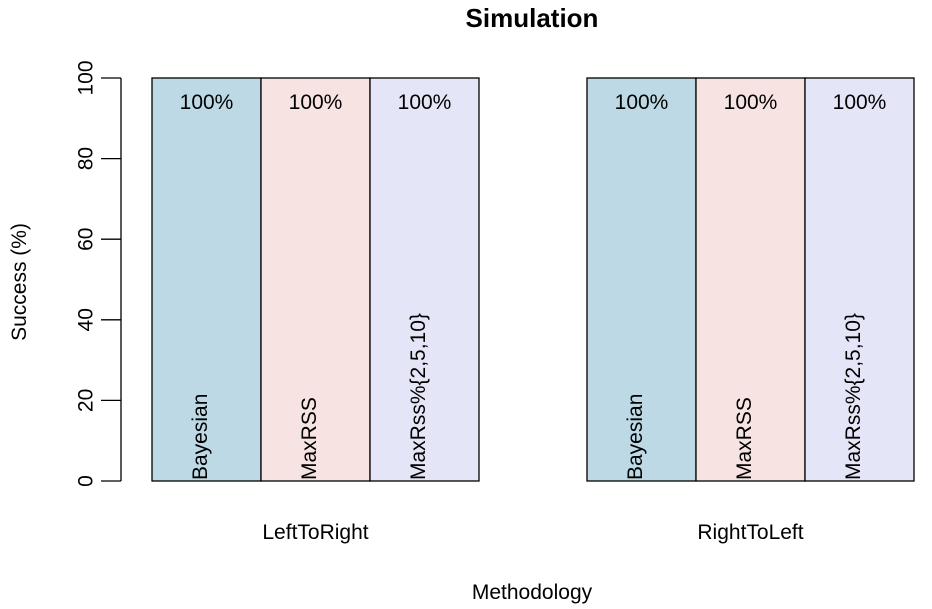  I want to click on y-tick-label: 0, so click(86, 481).